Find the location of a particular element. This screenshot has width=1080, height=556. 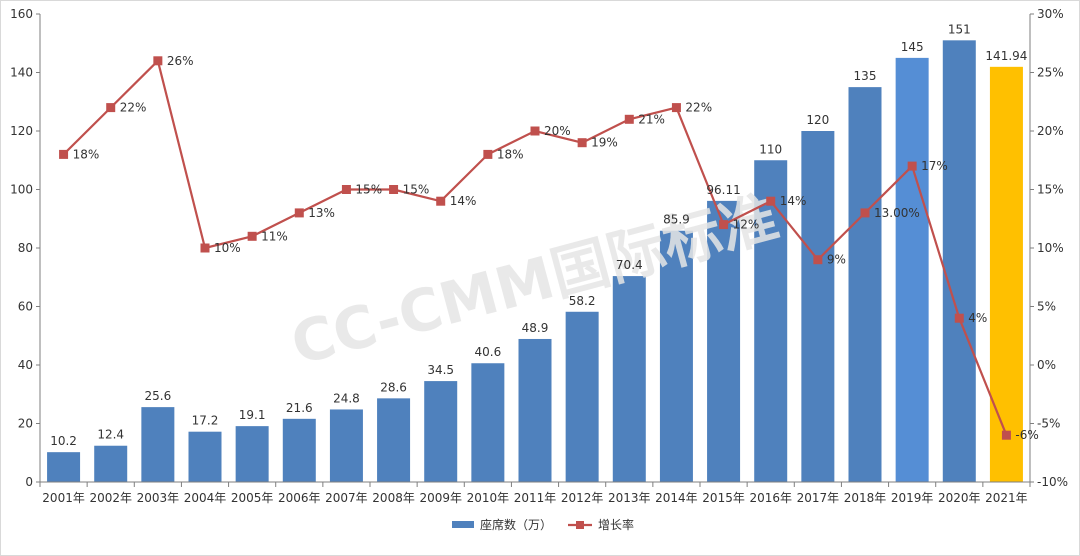

bar-value-label: 145 is located at coordinates (912, 47).